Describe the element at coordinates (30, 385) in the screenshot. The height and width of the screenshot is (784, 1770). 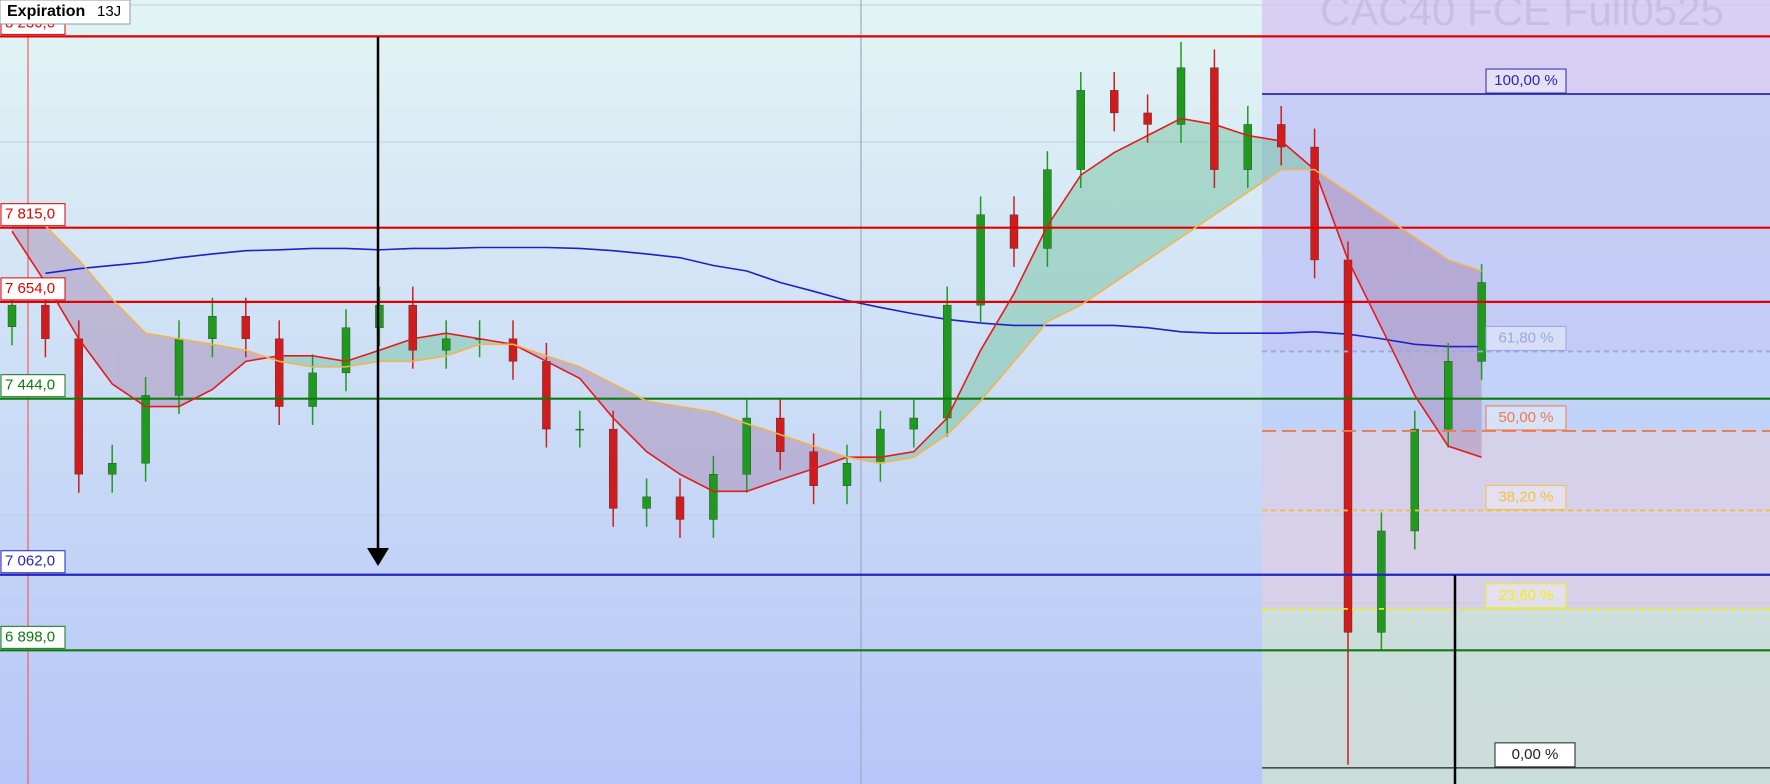
I see `level-label: 7 444,0` at that location.